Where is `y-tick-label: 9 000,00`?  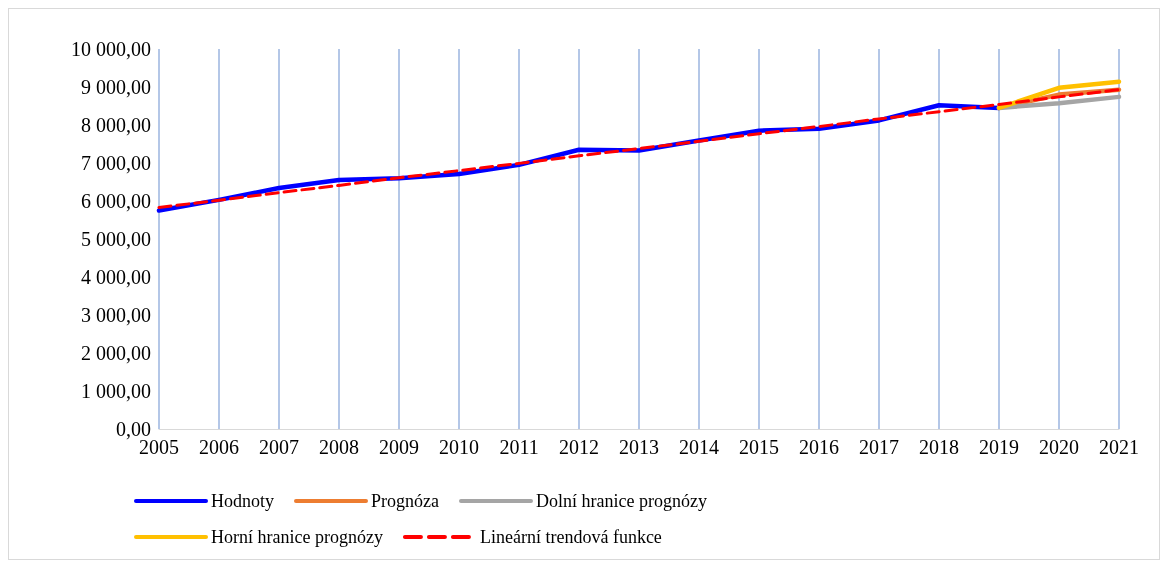 y-tick-label: 9 000,00 is located at coordinates (116, 87).